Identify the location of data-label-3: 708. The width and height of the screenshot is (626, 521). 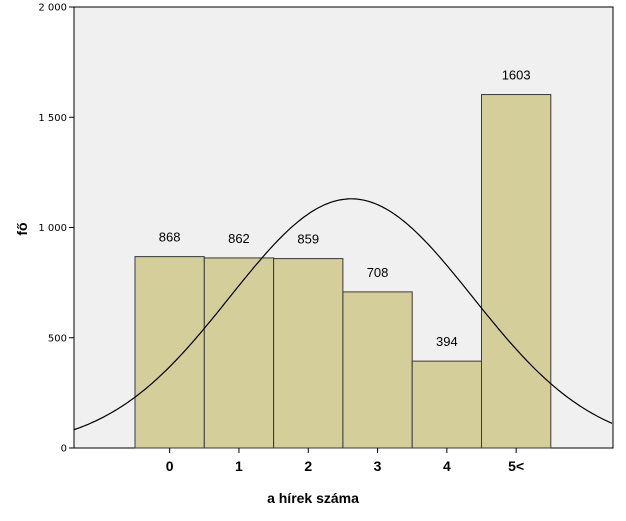
(378, 272).